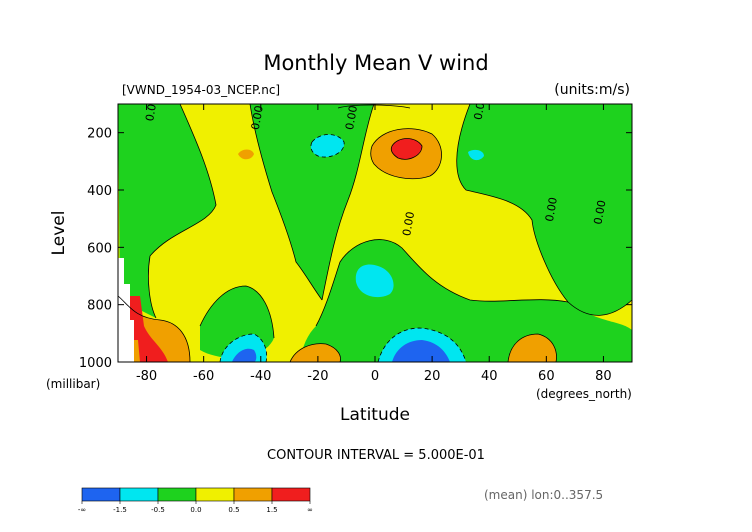 This screenshot has width=752, height=532. I want to click on units-label: (units:m/s), so click(592, 90).